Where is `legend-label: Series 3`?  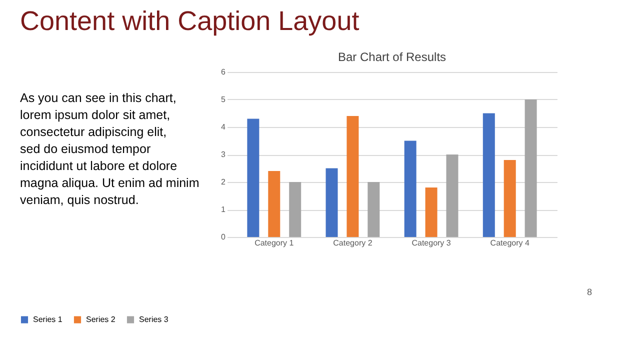 legend-label: Series 3 is located at coordinates (154, 319).